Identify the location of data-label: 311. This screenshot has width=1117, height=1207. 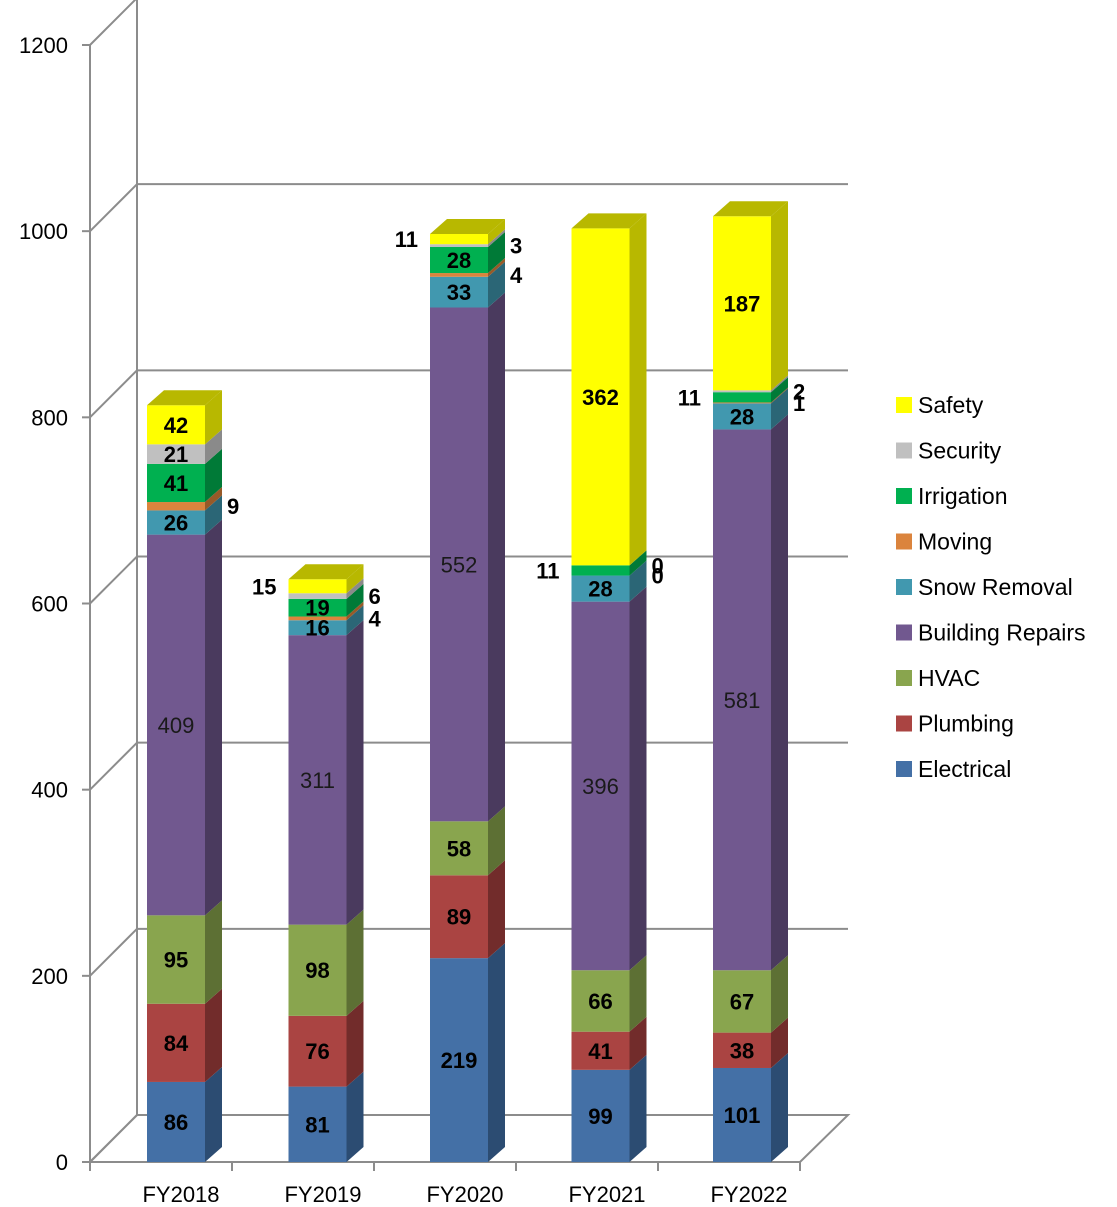
(317, 780).